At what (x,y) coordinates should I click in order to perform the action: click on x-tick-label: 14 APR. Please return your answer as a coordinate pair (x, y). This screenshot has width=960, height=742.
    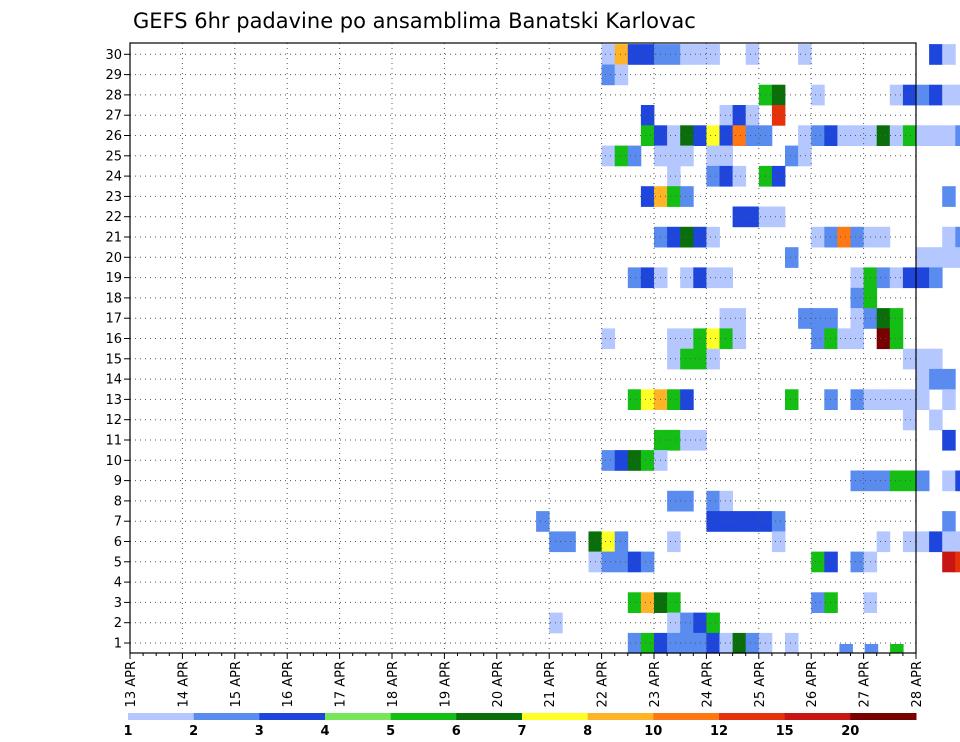
    Looking at the image, I should click on (183, 684).